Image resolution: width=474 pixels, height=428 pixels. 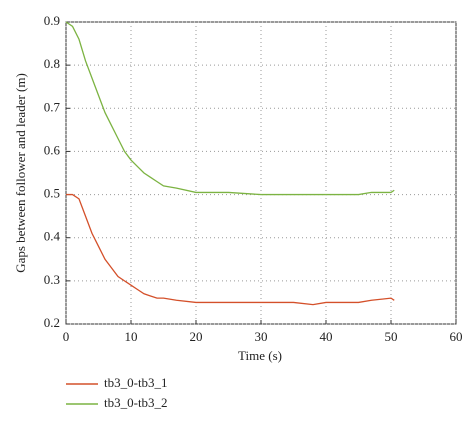 I want to click on x-tick-label: 30, so click(x=261, y=336).